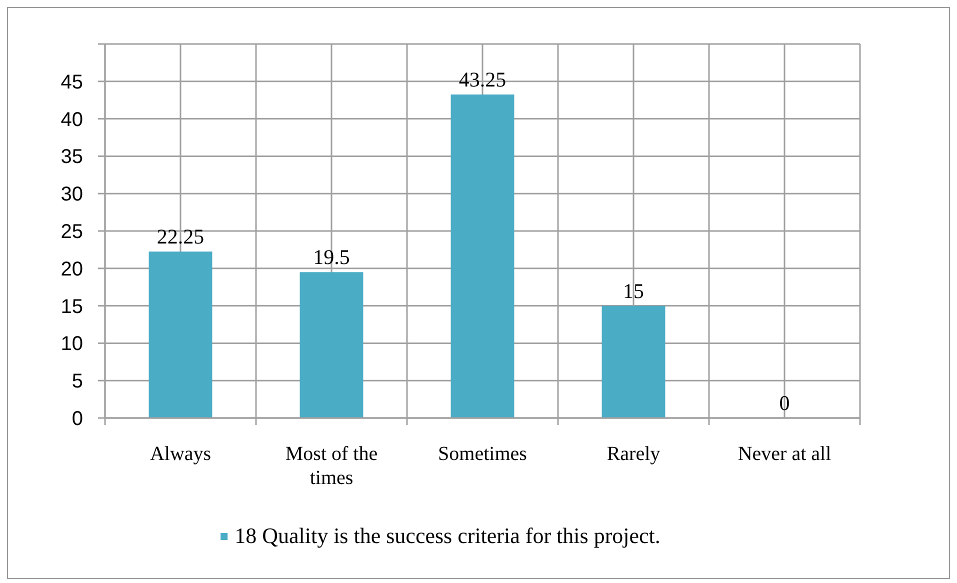  Describe the element at coordinates (331, 466) in the screenshot. I see `x-tick-label: Most of the times` at that location.